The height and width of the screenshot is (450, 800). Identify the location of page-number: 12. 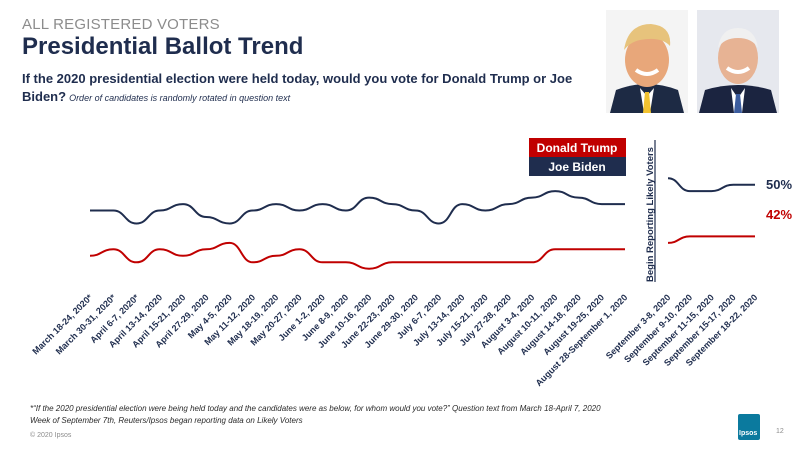
(780, 431).